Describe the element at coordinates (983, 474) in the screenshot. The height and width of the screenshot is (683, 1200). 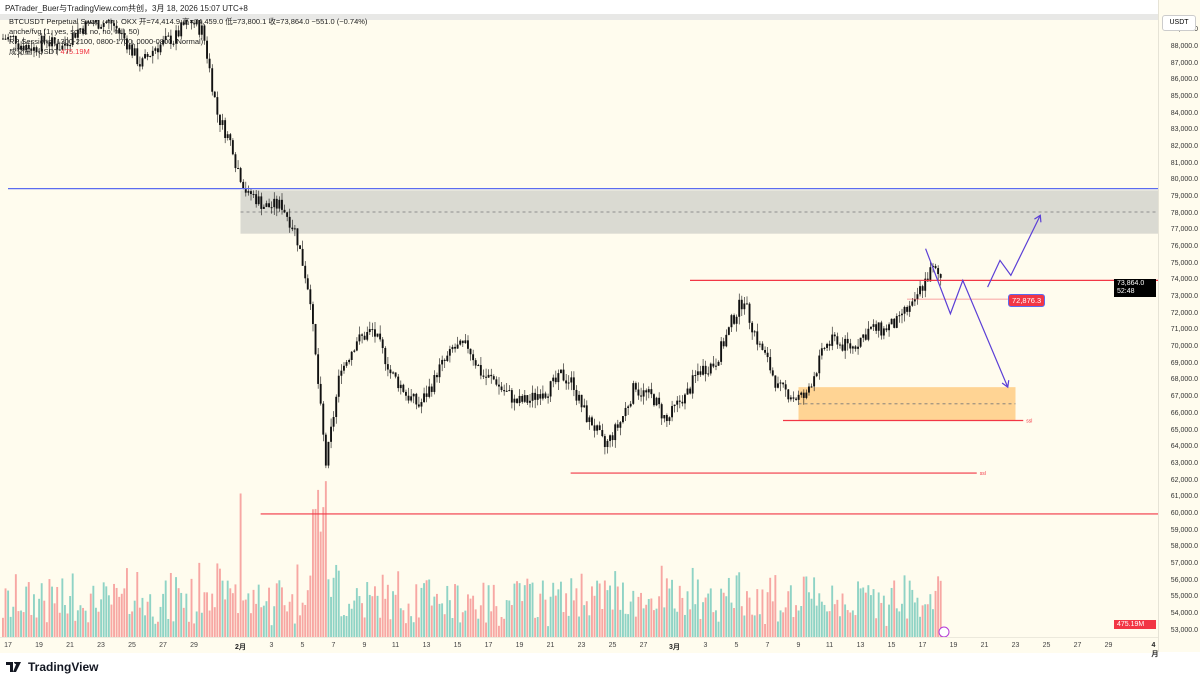
I see `ssl-label: ssl` at that location.